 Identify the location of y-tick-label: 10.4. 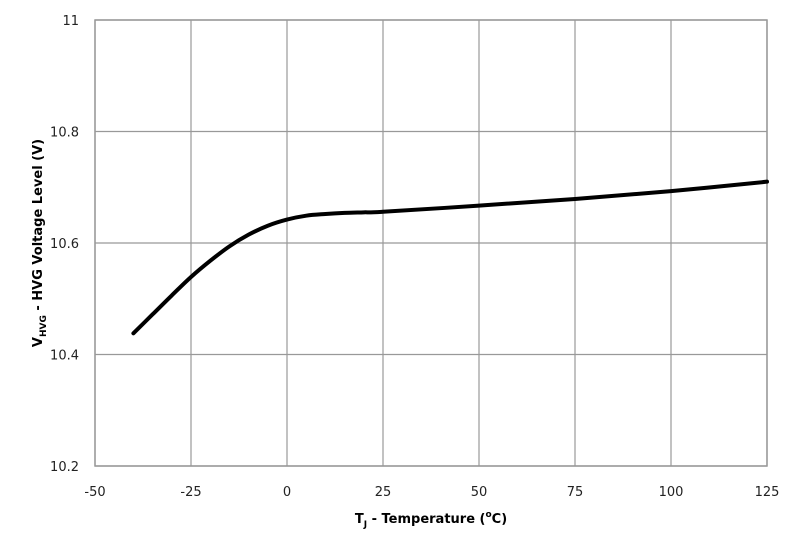
(64, 356).